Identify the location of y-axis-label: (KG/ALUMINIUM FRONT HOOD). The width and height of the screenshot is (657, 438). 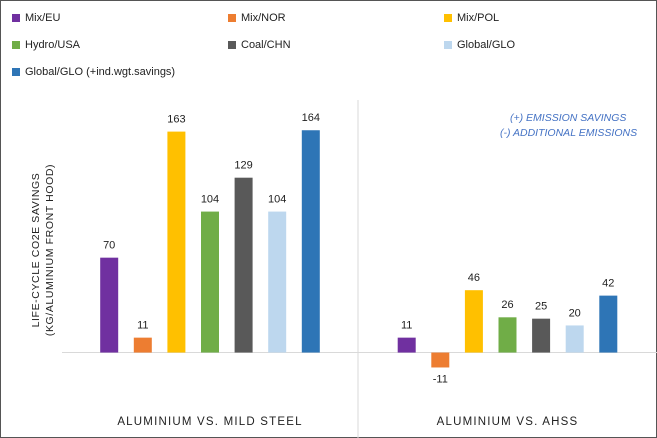
(50, 250).